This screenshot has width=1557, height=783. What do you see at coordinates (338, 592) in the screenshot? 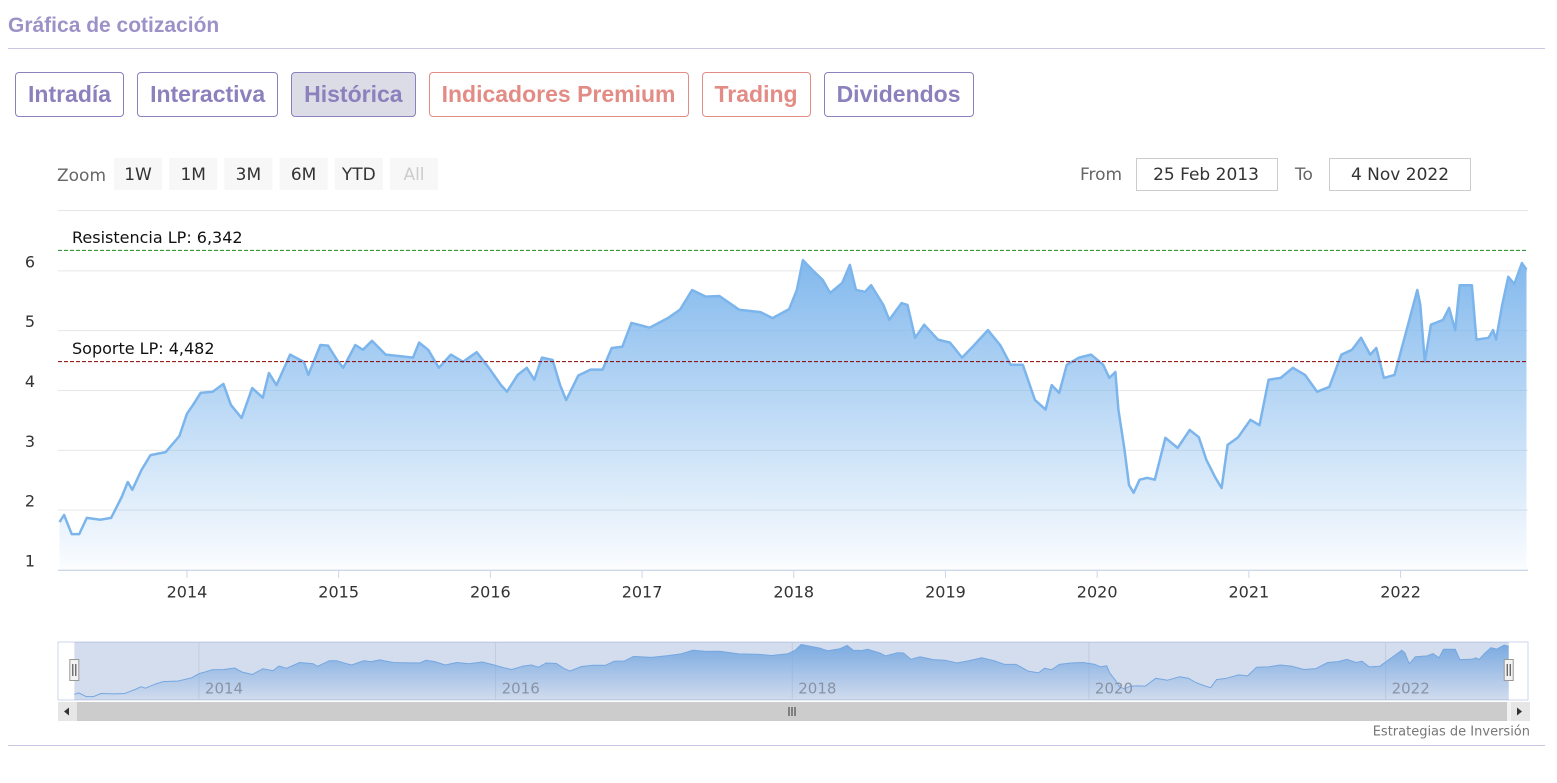
I see `x-tick-label: 2015` at bounding box center [338, 592].